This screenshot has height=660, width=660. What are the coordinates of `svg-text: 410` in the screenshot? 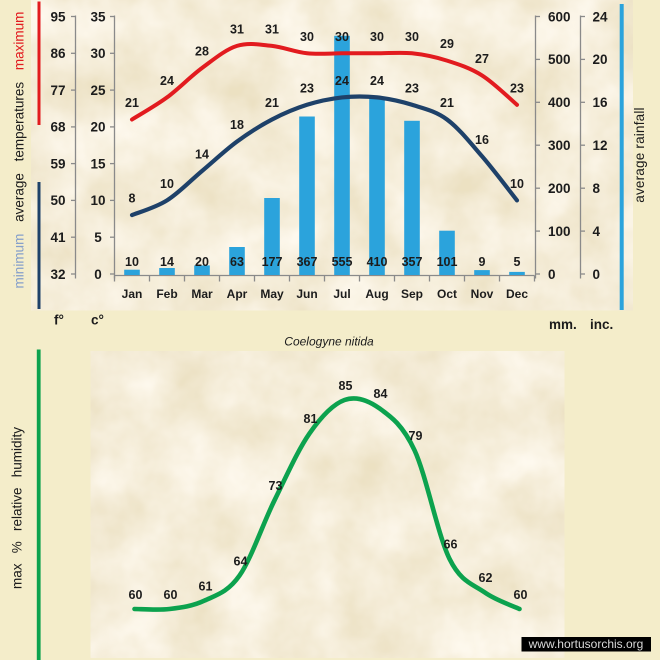 It's located at (377, 262).